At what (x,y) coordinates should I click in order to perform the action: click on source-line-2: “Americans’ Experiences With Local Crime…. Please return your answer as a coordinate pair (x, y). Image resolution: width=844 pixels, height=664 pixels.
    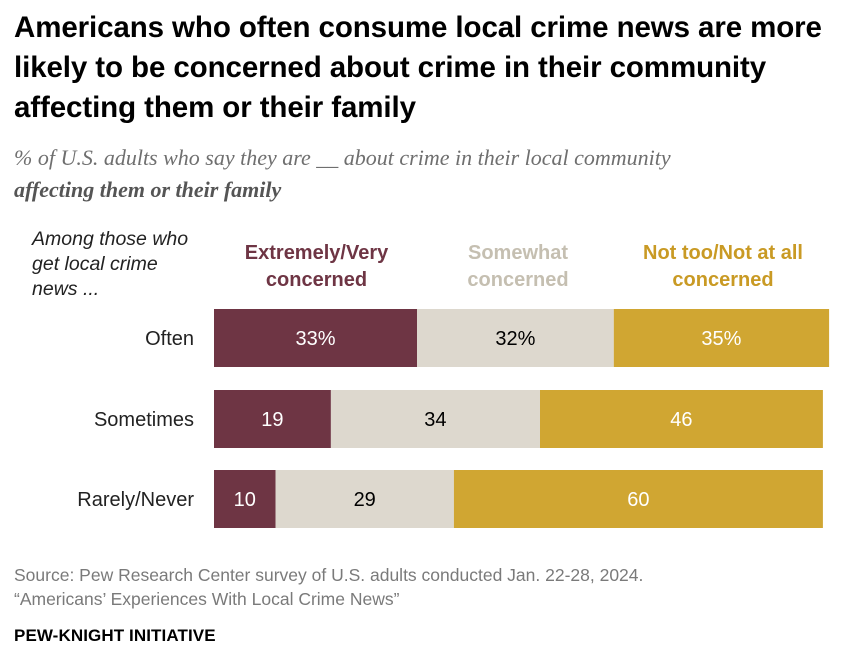
    Looking at the image, I should click on (207, 599).